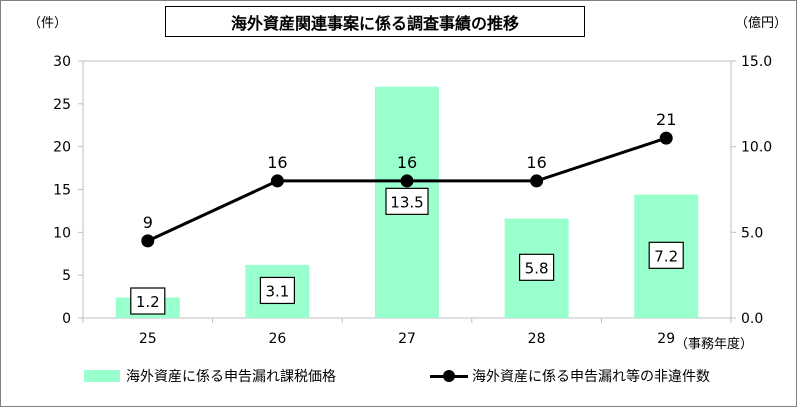 The width and height of the screenshot is (800, 410). Describe the element at coordinates (48, 23) in the screenshot. I see `left-axis-unit: （件）` at that location.